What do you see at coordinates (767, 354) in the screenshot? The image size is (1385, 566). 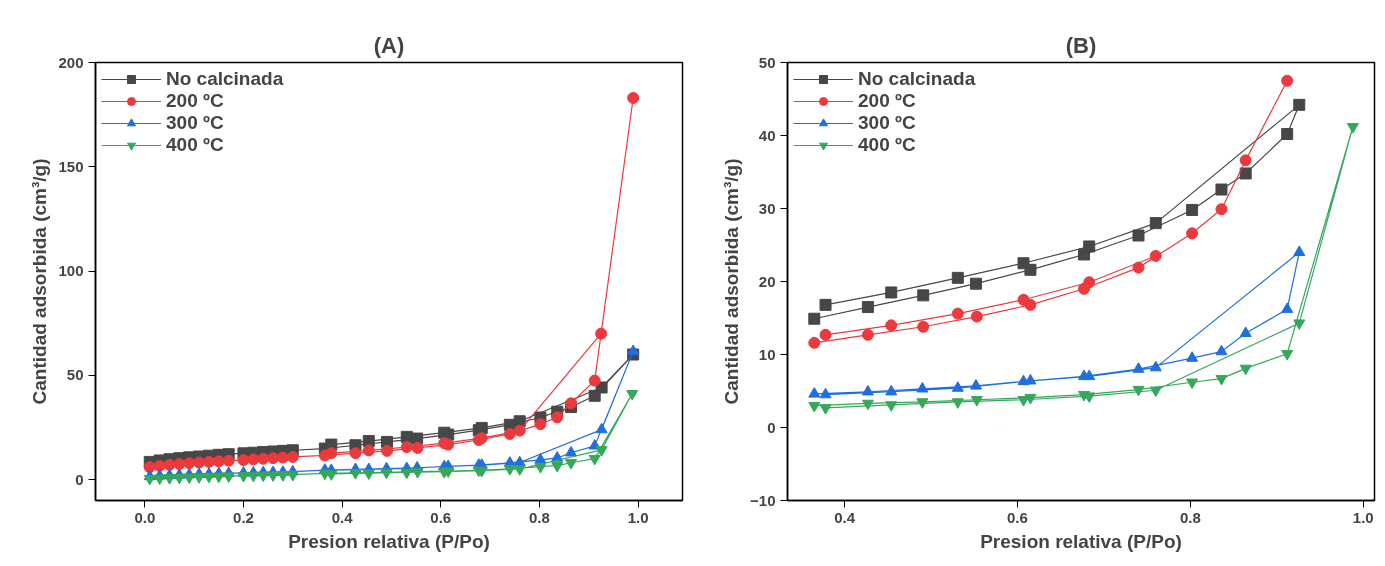 I see `y-tick-label: 10` at bounding box center [767, 354].